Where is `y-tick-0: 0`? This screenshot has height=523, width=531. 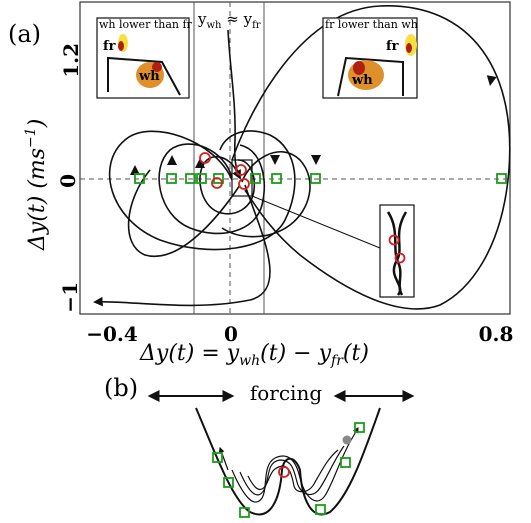
y-tick-0: 0 is located at coordinates (68, 181).